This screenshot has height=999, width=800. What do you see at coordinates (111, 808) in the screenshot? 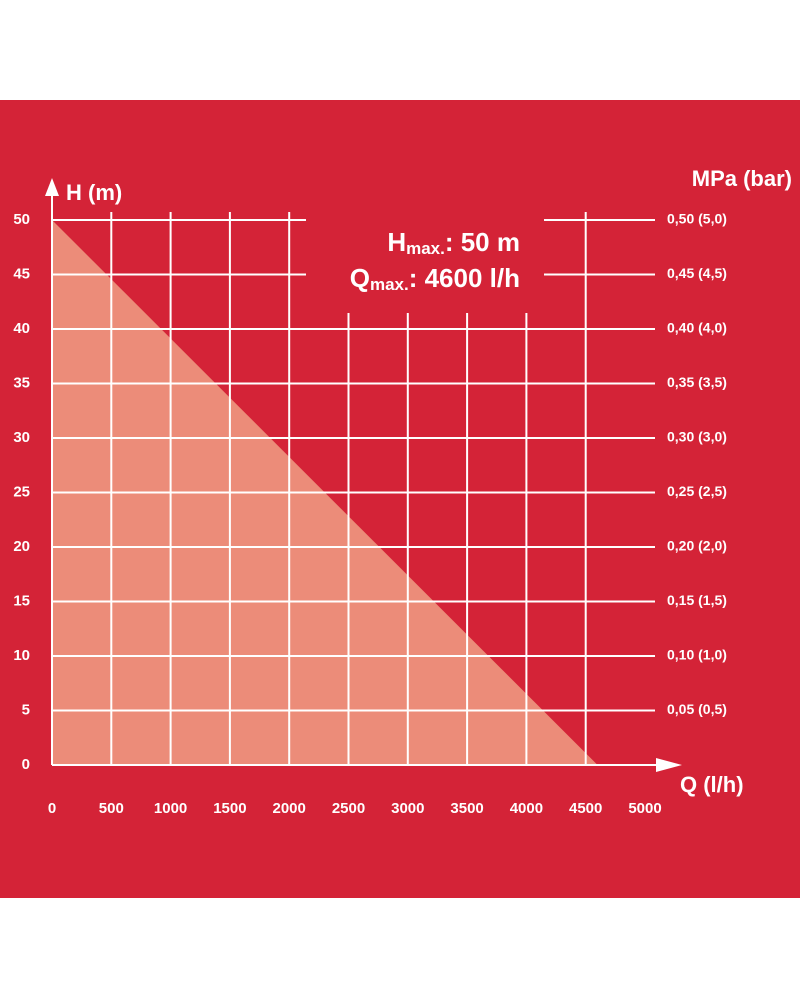
I see `x-tick-label: 500` at bounding box center [111, 808].